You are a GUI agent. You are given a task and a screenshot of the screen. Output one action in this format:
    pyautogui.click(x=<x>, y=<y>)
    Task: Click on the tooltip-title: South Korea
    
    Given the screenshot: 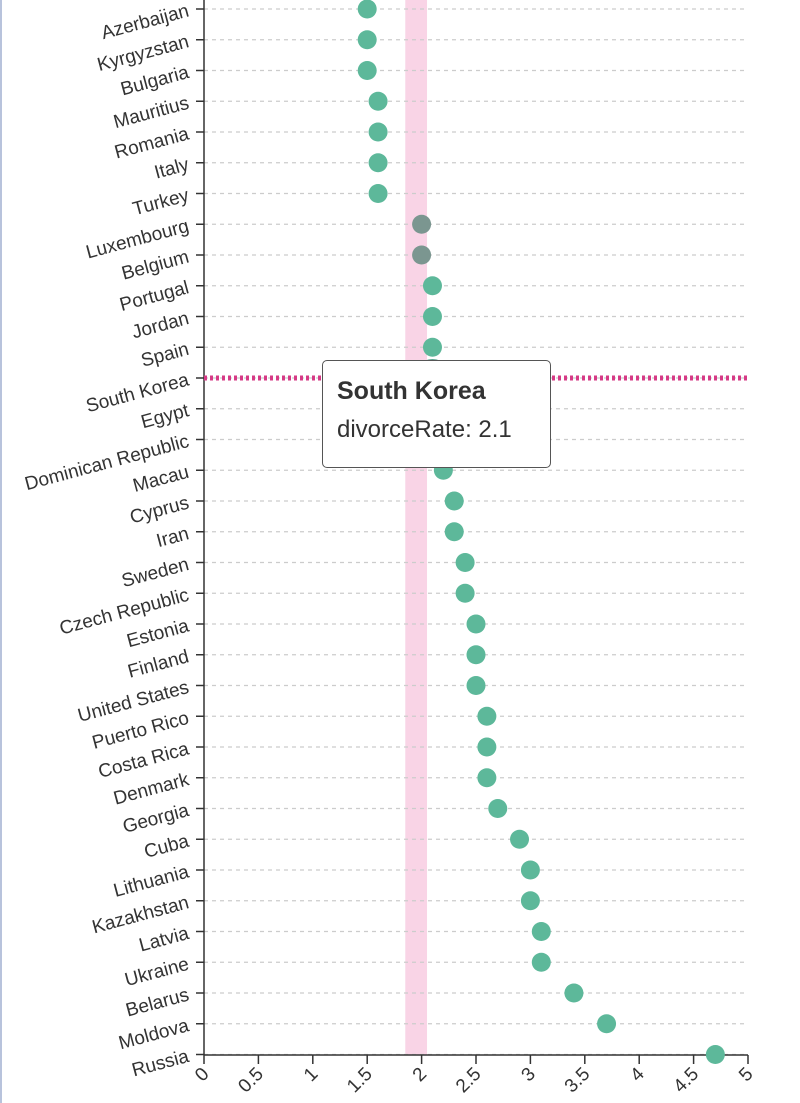 What is the action you would take?
    pyautogui.click(x=411, y=391)
    